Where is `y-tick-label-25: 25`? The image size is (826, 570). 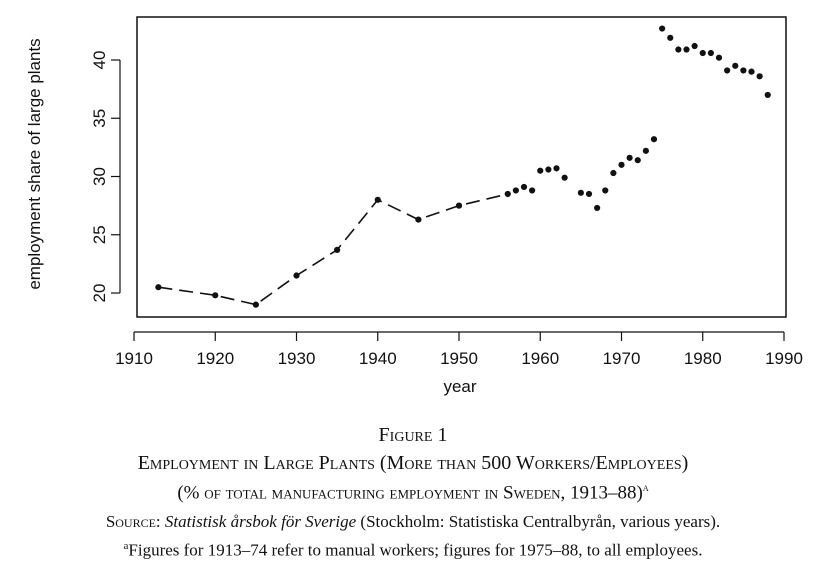
y-tick-label-25: 25 is located at coordinates (99, 234).